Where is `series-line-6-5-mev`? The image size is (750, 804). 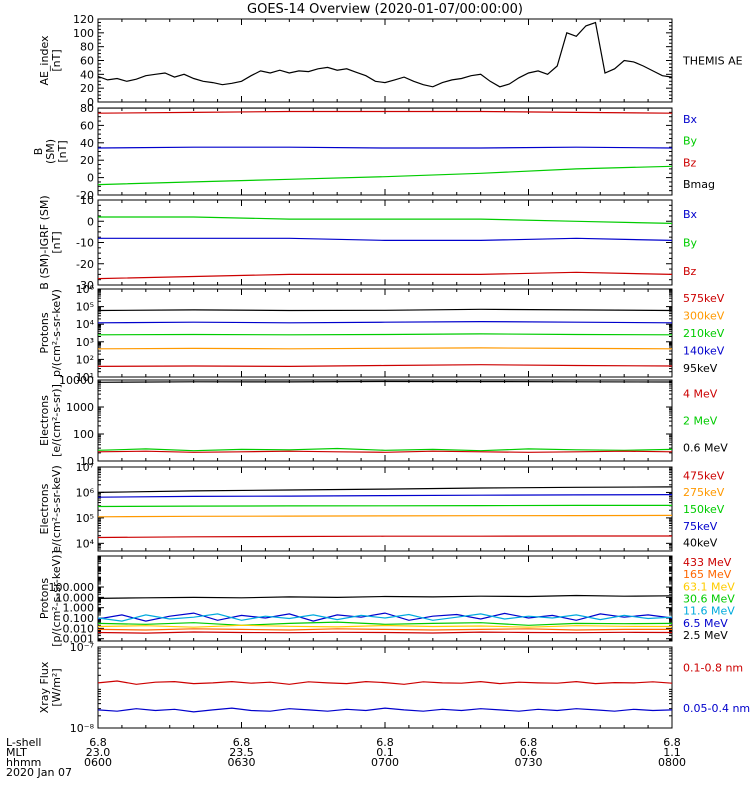 series-line-6-5-mev is located at coordinates (385, 617).